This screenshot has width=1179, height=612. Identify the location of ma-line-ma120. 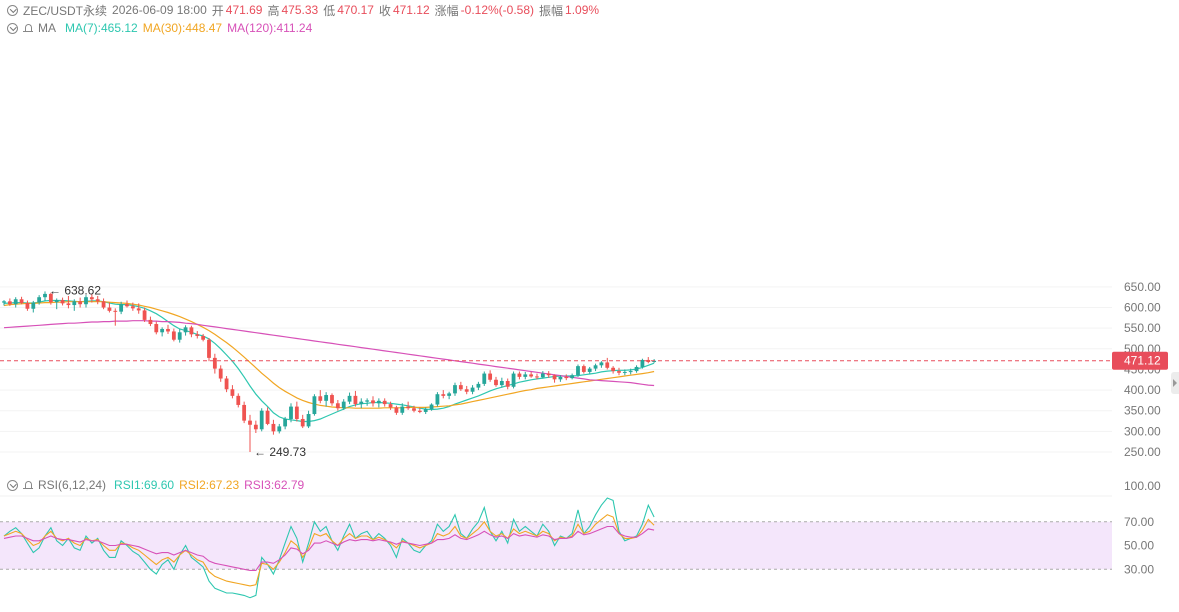
(329, 353).